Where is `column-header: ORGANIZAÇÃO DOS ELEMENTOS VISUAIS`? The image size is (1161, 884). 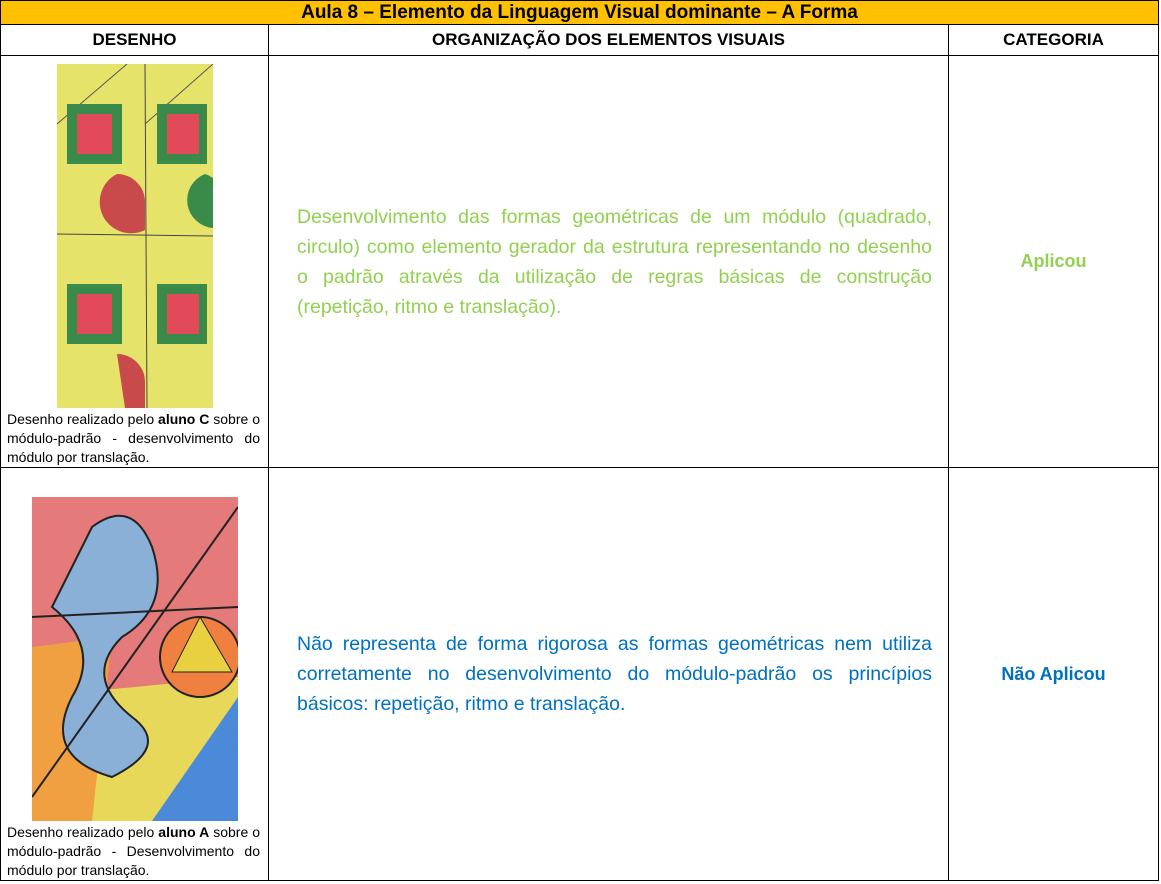 column-header: ORGANIZAÇÃO DOS ELEMENTOS VISUAIS is located at coordinates (608, 40).